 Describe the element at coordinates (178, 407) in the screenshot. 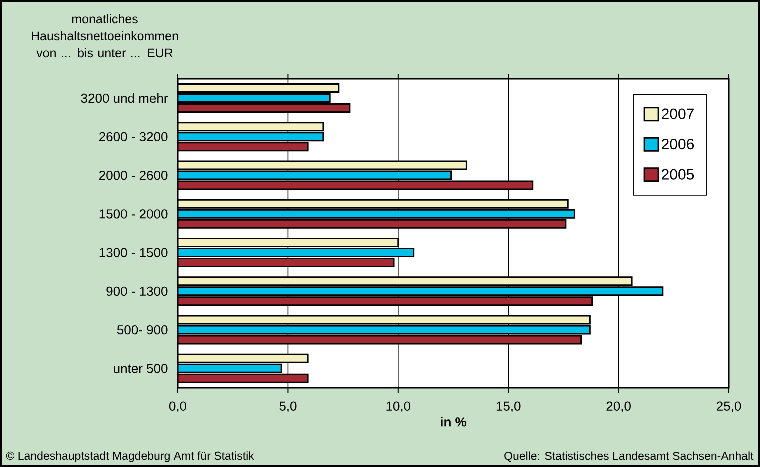

I see `x-tick-label: 0,0` at that location.